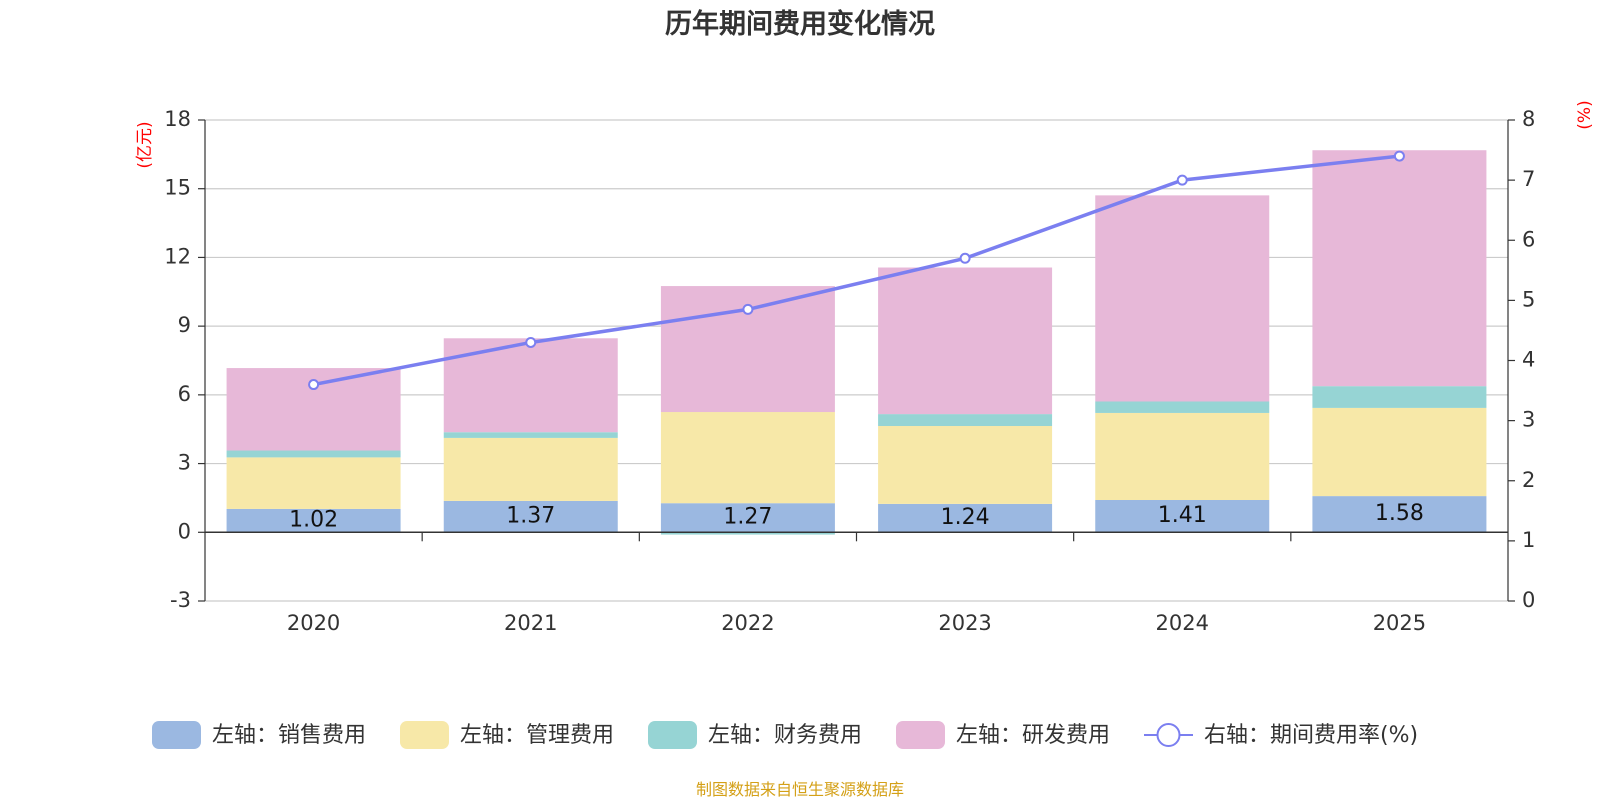 The width and height of the screenshot is (1600, 800). I want to click on left-axis-unit: (亿元), so click(145, 144).